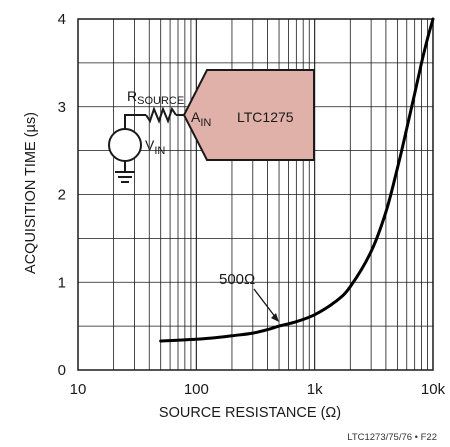 This screenshot has width=450, height=447. Describe the element at coordinates (315, 389) in the screenshot. I see `x-tick-label: 1k` at that location.